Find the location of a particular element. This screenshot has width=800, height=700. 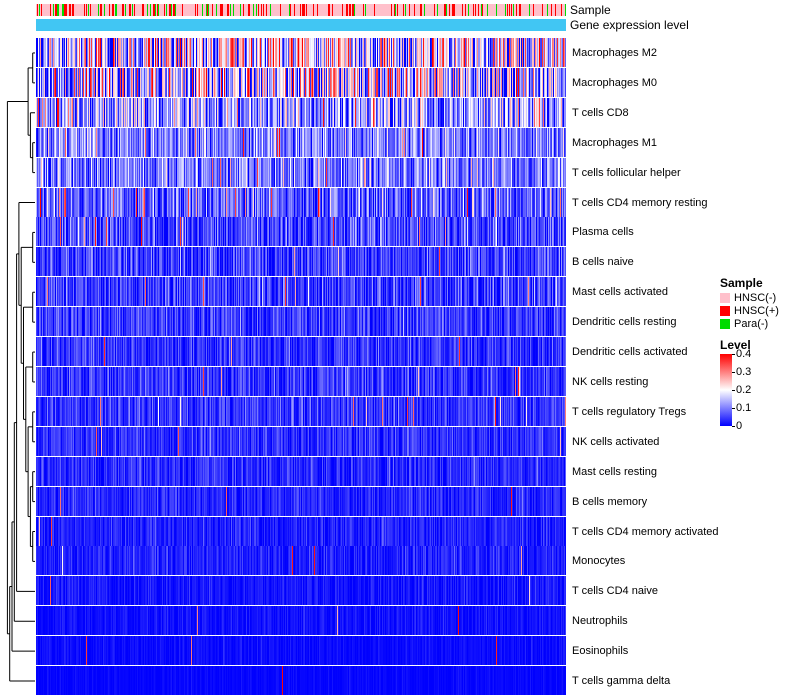

legend-sample-item: HNSC(-) is located at coordinates (759, 298).